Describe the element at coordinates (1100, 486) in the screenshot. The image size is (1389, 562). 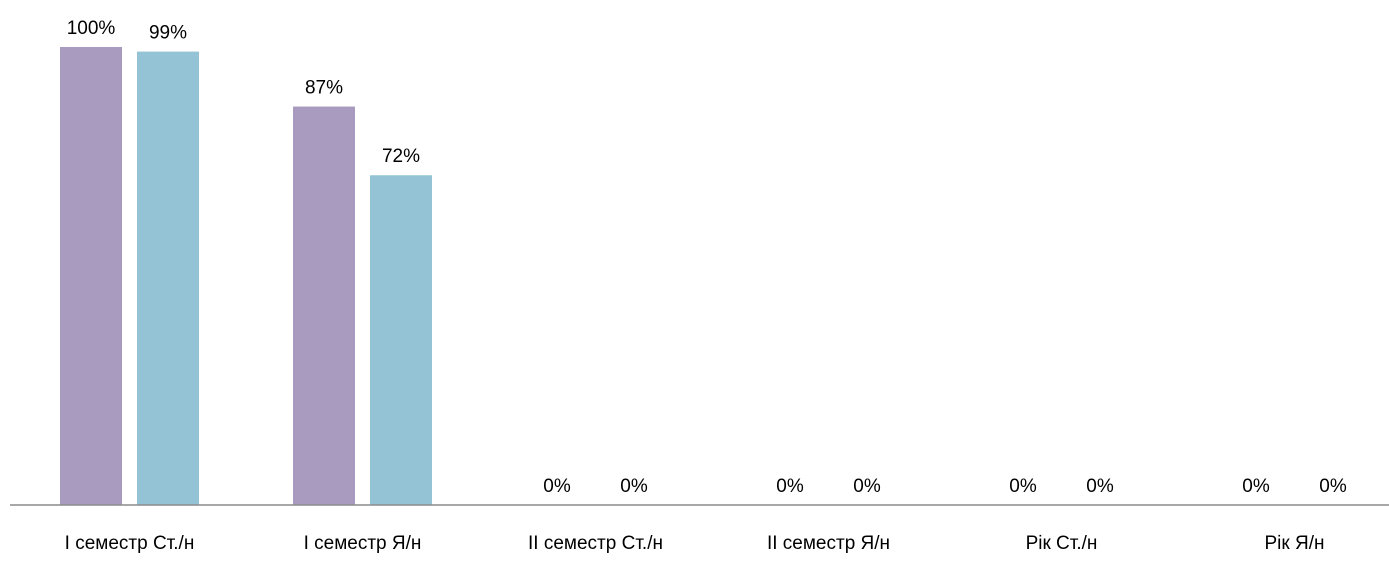
I see `data-label-series2-рік-ст-н: 0%` at that location.